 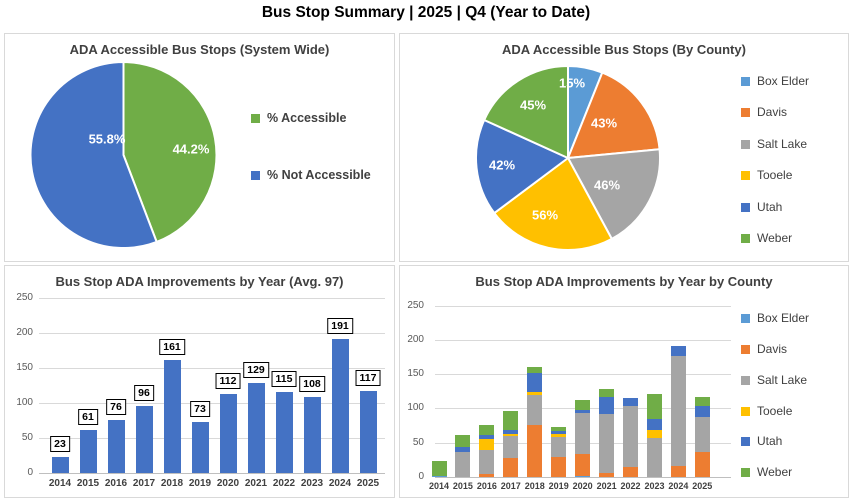 I want to click on bar-segment-2017-davis, so click(x=511, y=467).